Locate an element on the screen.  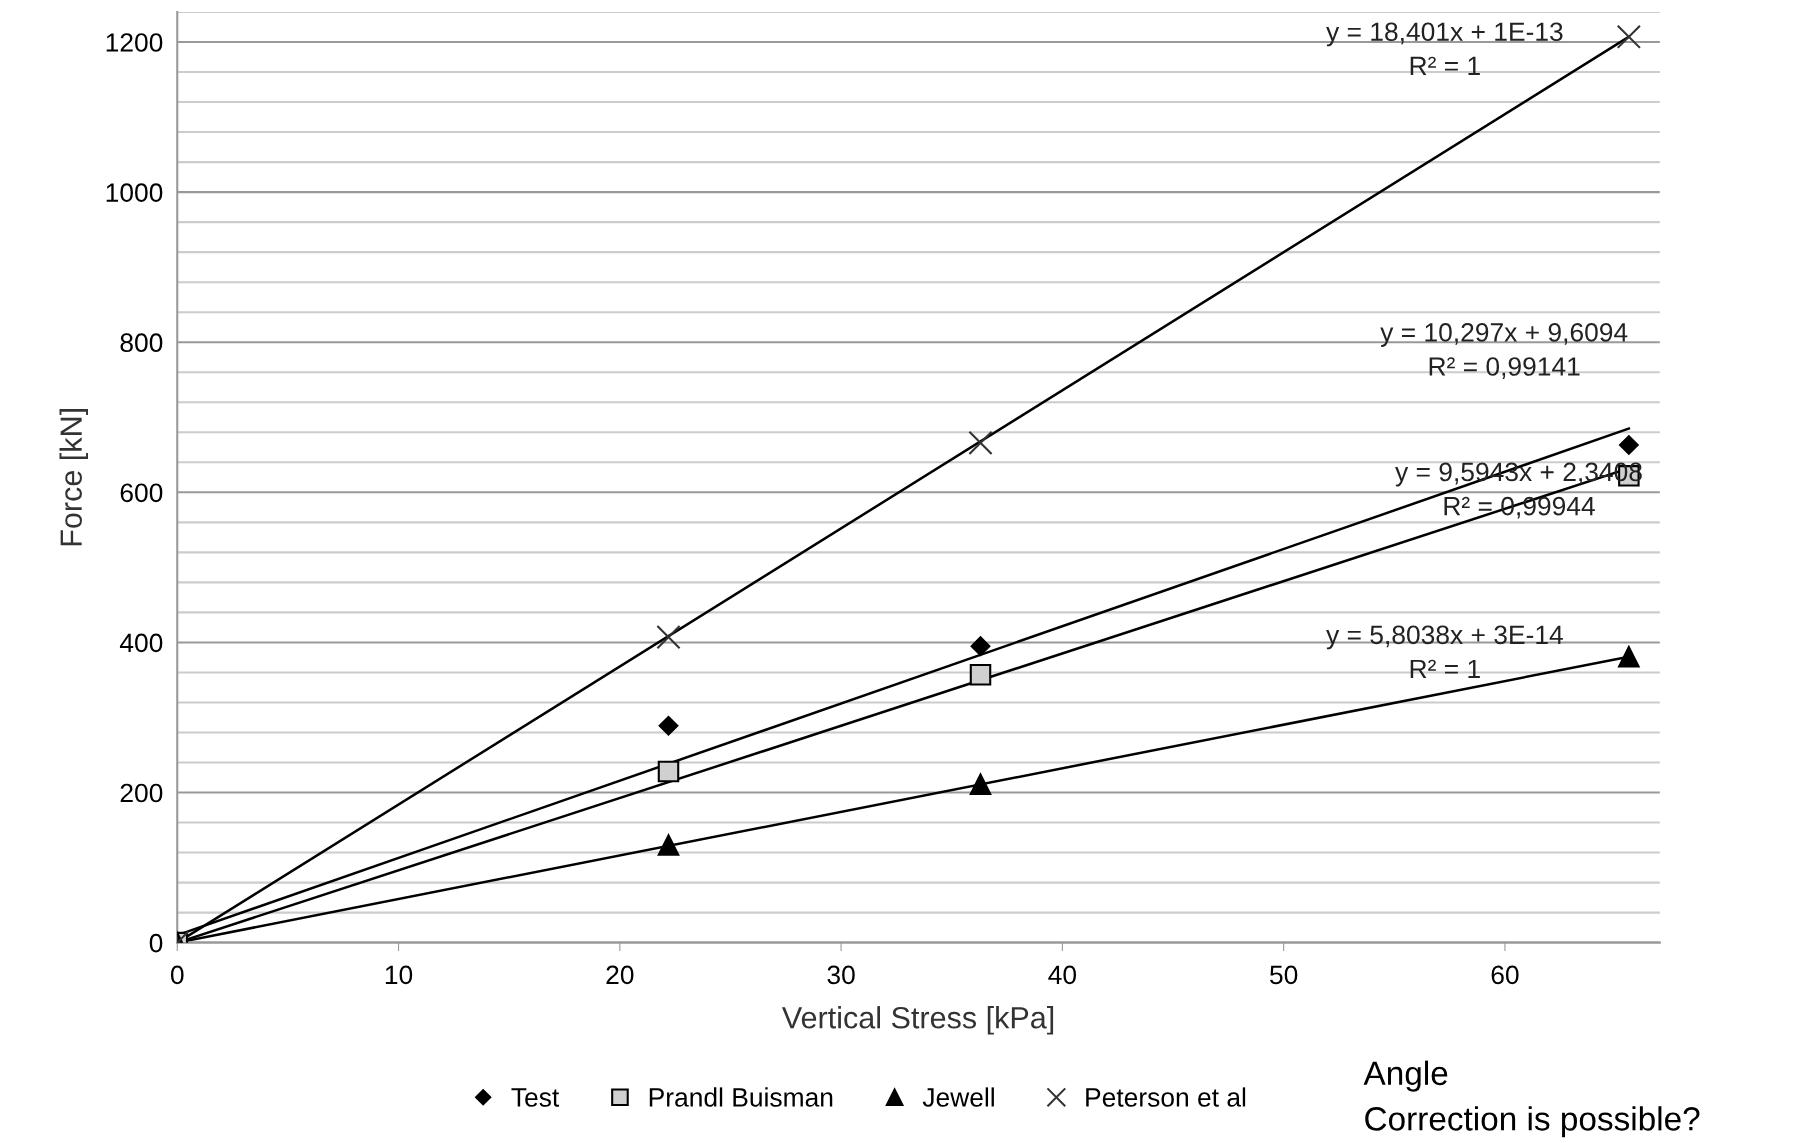
annotation: y = 18,401x + 1E-13 R² = 1 is located at coordinates (1444, 48).